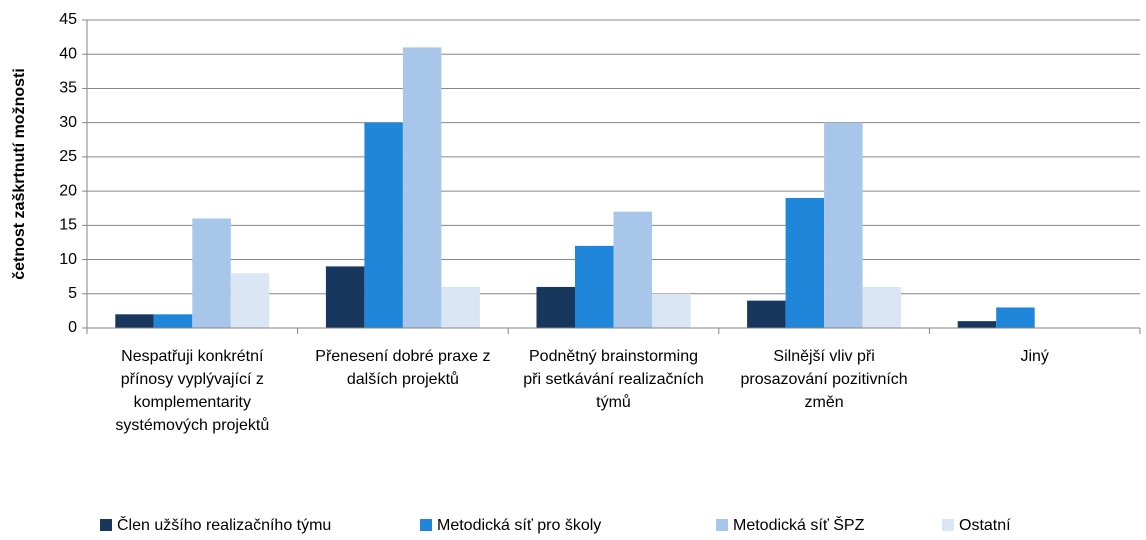 This screenshot has width=1146, height=540. What do you see at coordinates (68, 190) in the screenshot?
I see `y-tick-label: 20` at bounding box center [68, 190].